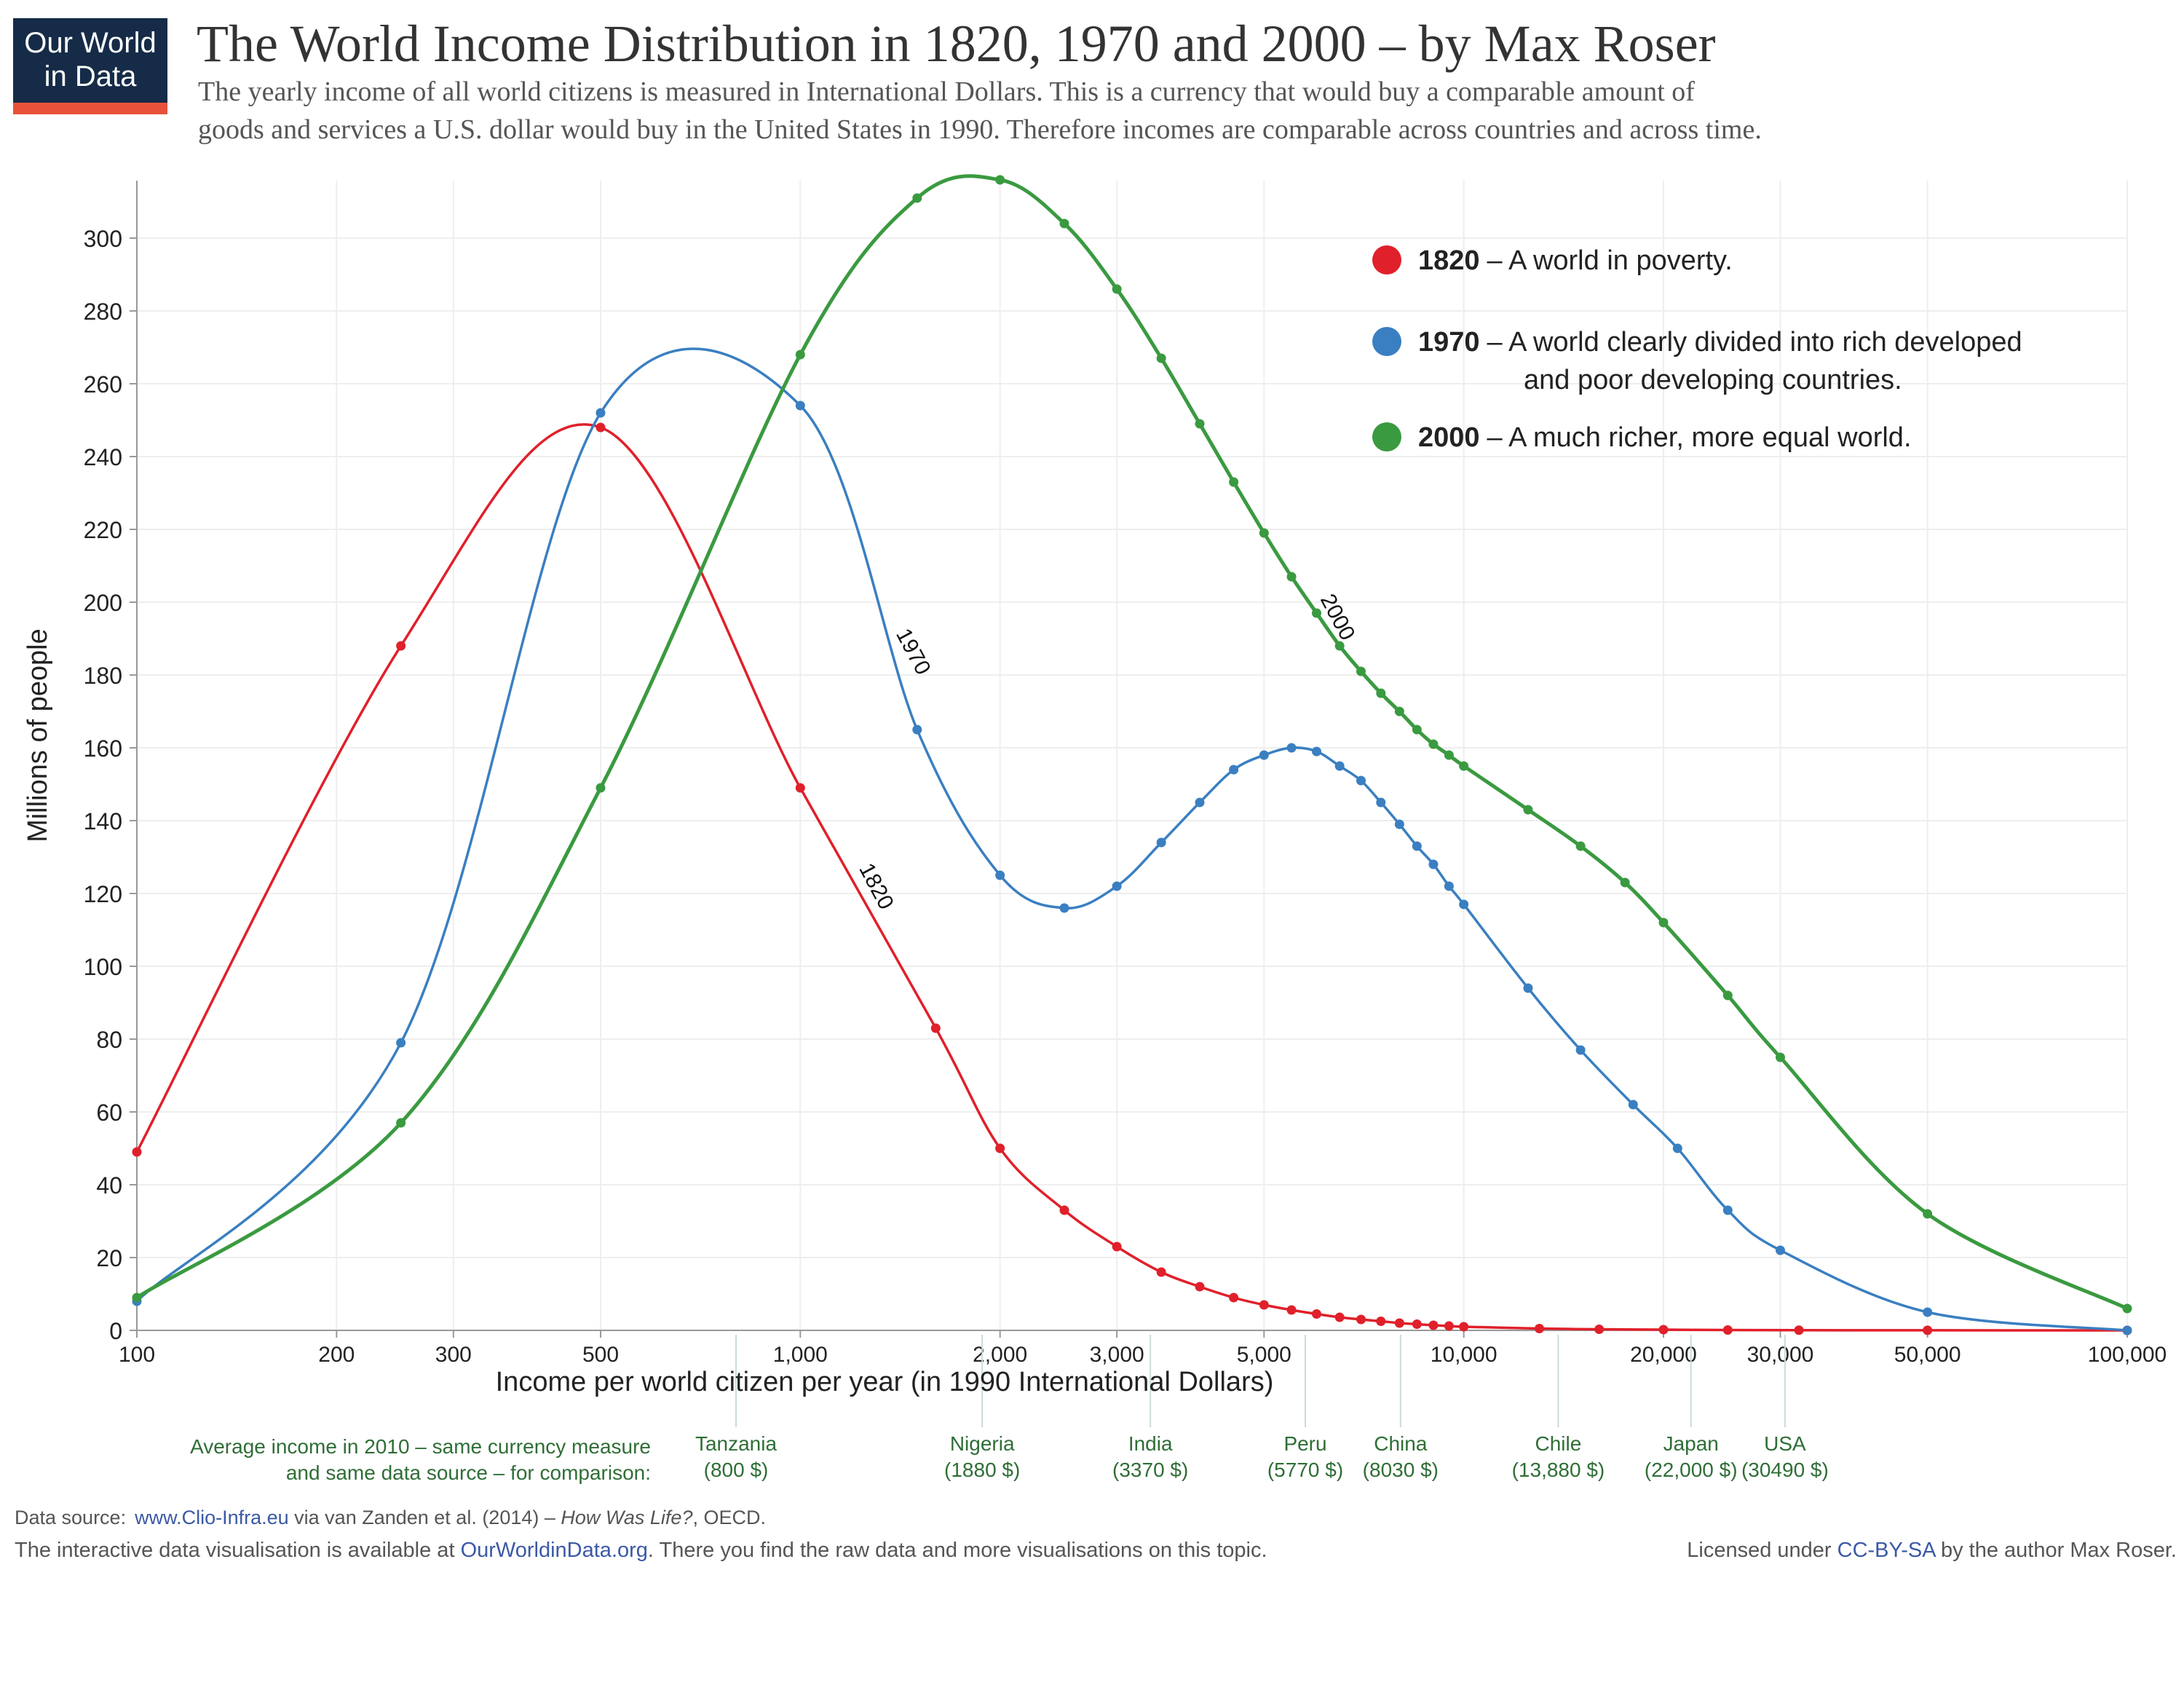  Describe the element at coordinates (1887, 1550) in the screenshot. I see `license-link: CC-BY-SA` at that location.